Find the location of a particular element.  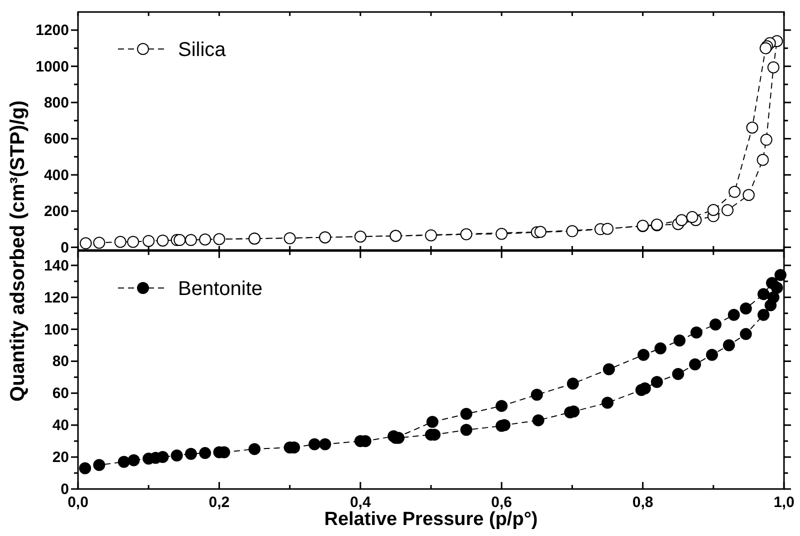

x-tick-label: 0,8 is located at coordinates (643, 502).